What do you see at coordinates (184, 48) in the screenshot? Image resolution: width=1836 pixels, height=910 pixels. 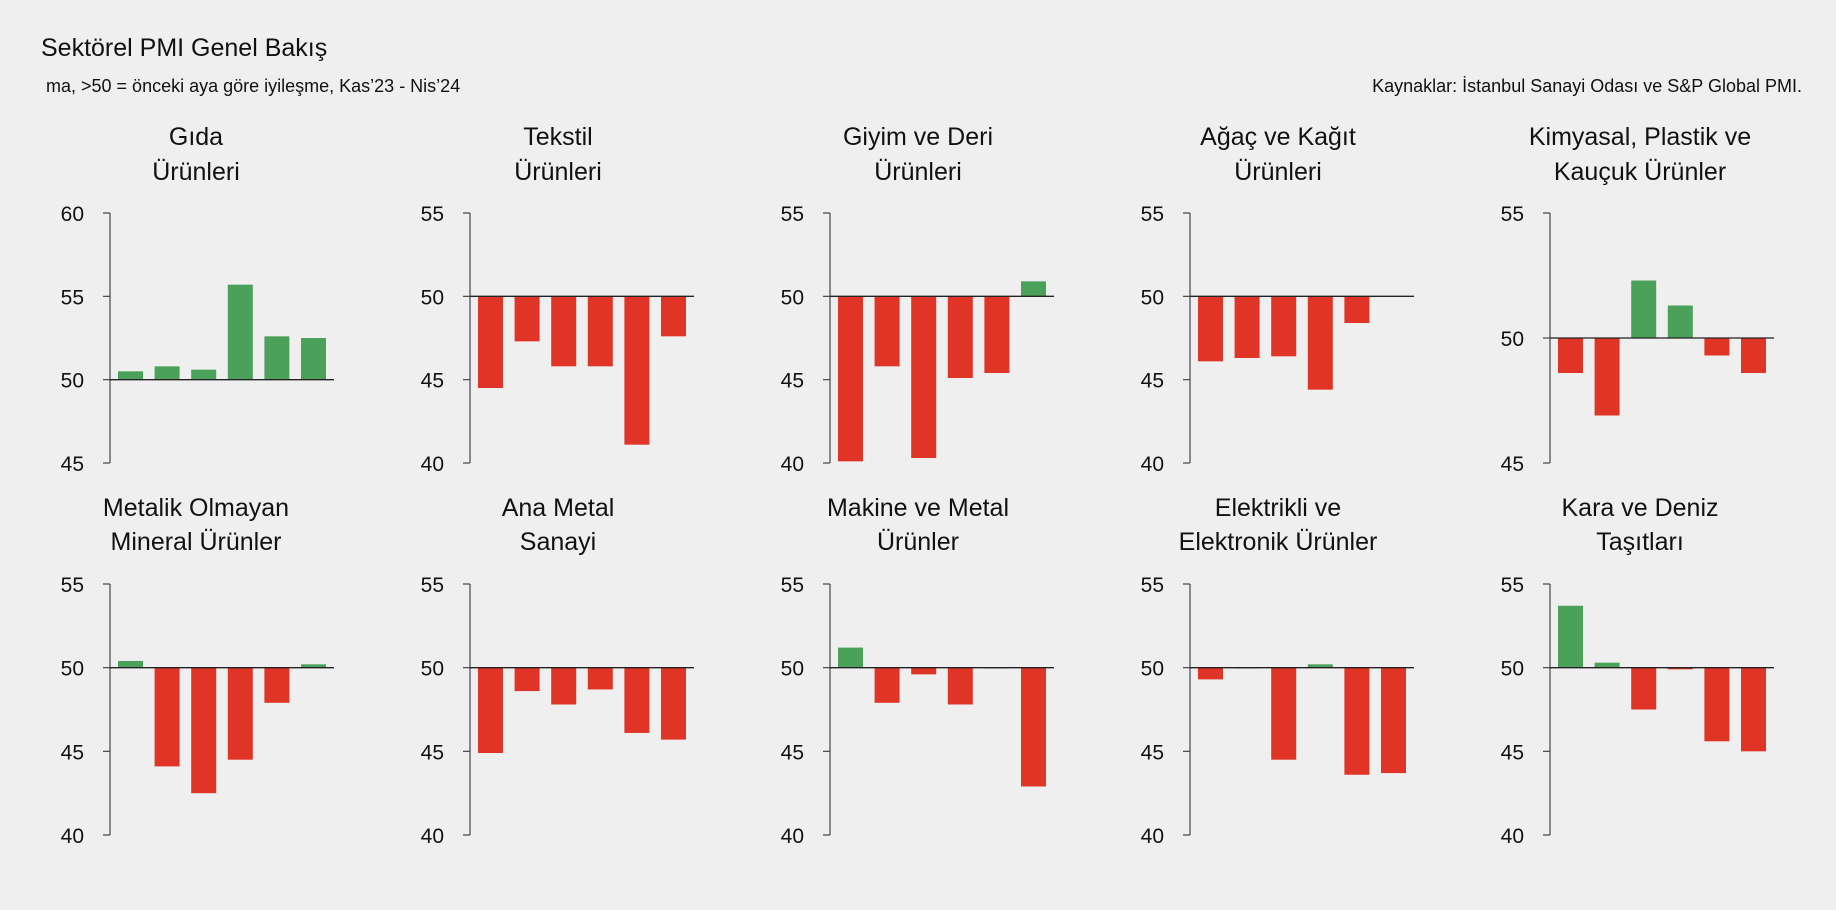 I see `page-title: Sektörel PMI Genel Bakış` at bounding box center [184, 48].